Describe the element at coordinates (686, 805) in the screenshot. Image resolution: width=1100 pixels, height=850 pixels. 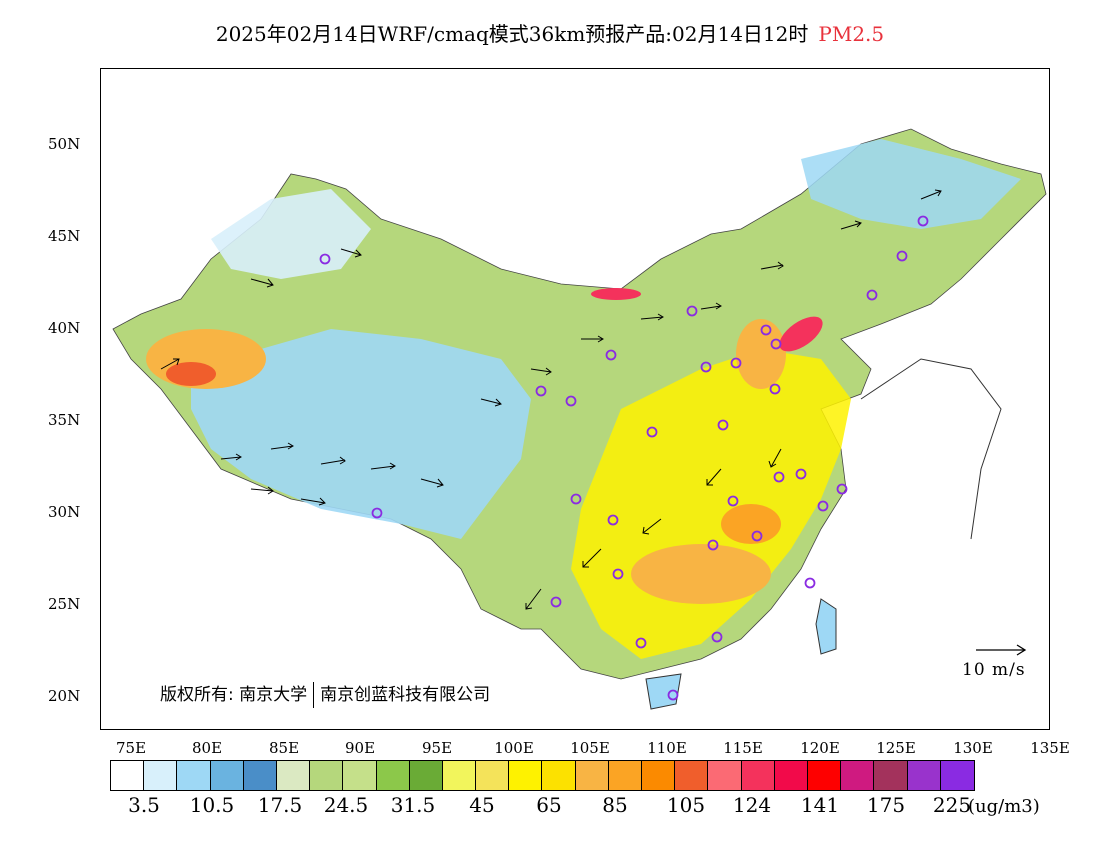
I see `colorbar-label: 105` at that location.